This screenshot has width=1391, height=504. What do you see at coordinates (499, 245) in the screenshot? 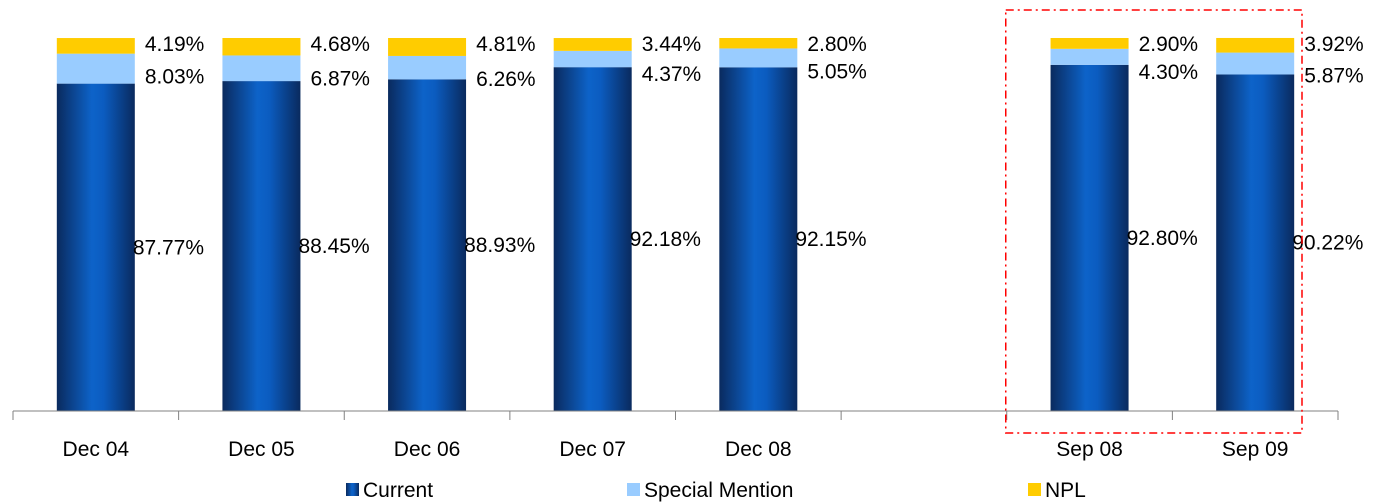
I see `data-label-current-dec-06: 88.93%` at bounding box center [499, 245].